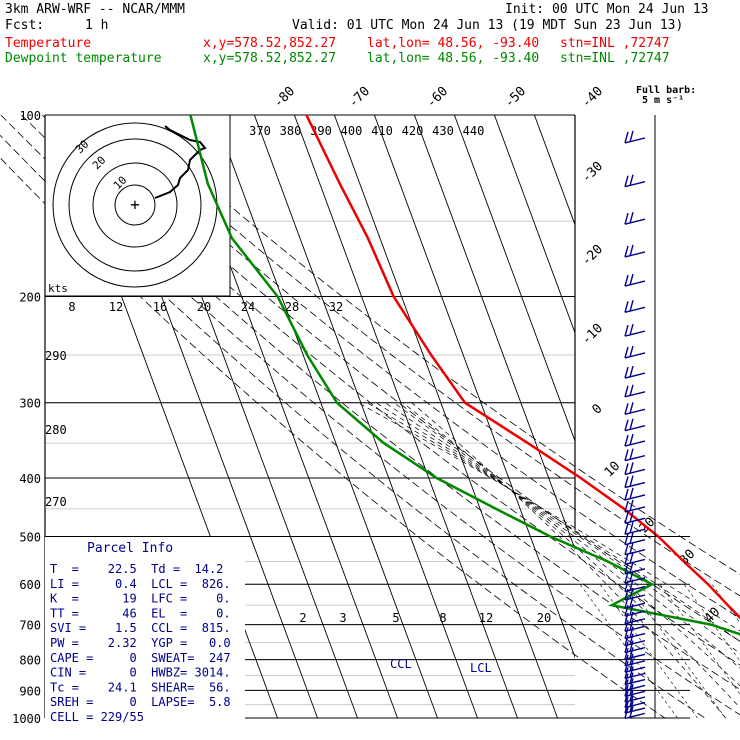  Describe the element at coordinates (592, 97) in the screenshot. I see `isotherm-label: -40` at that location.